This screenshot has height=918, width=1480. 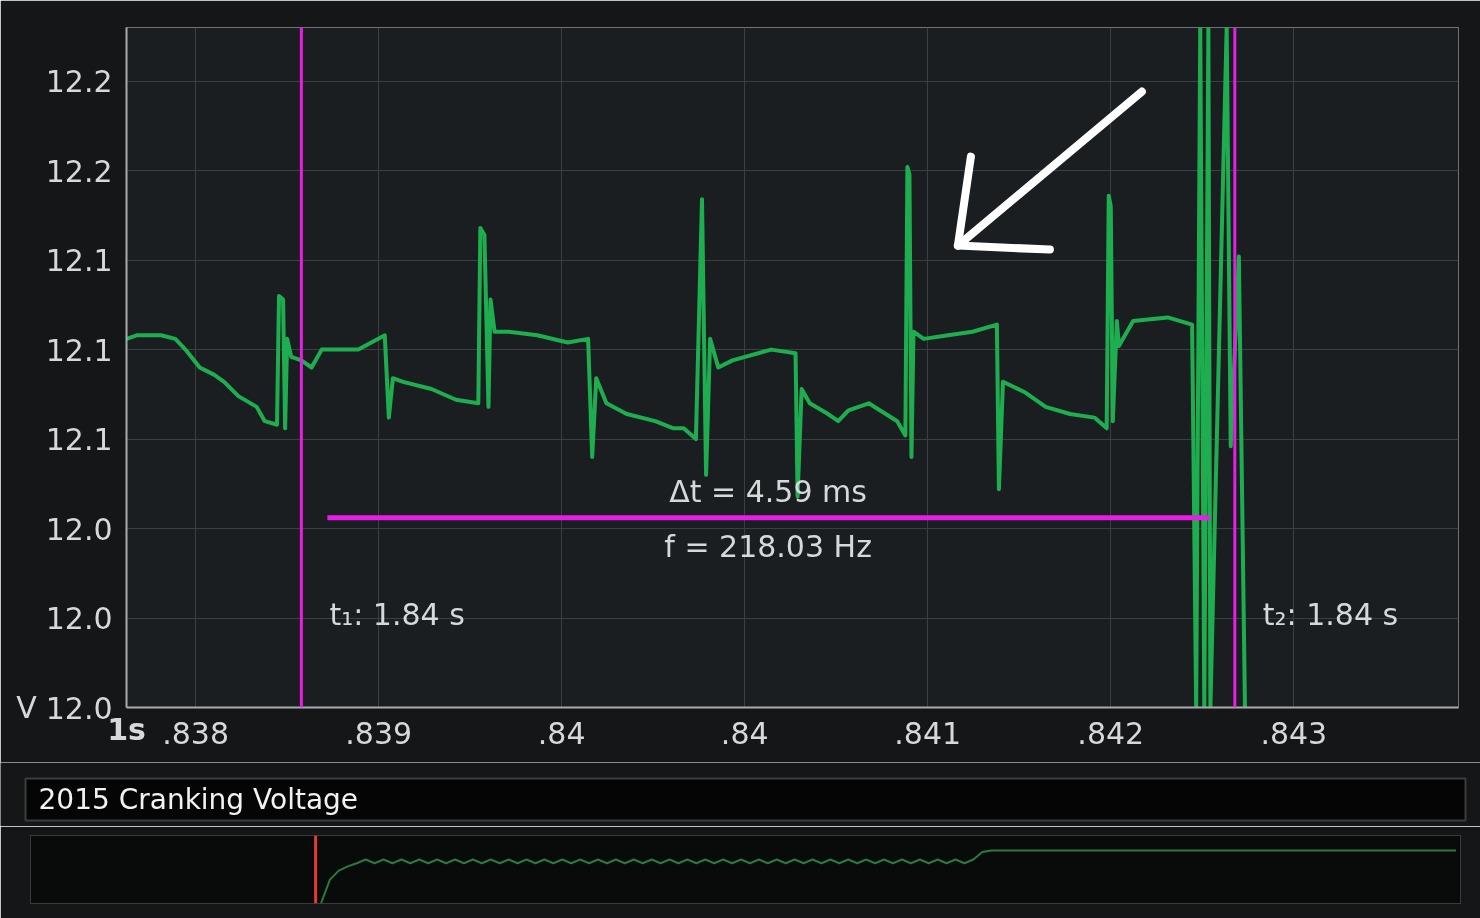 I want to click on x-tick-label: .842, so click(x=1111, y=733).